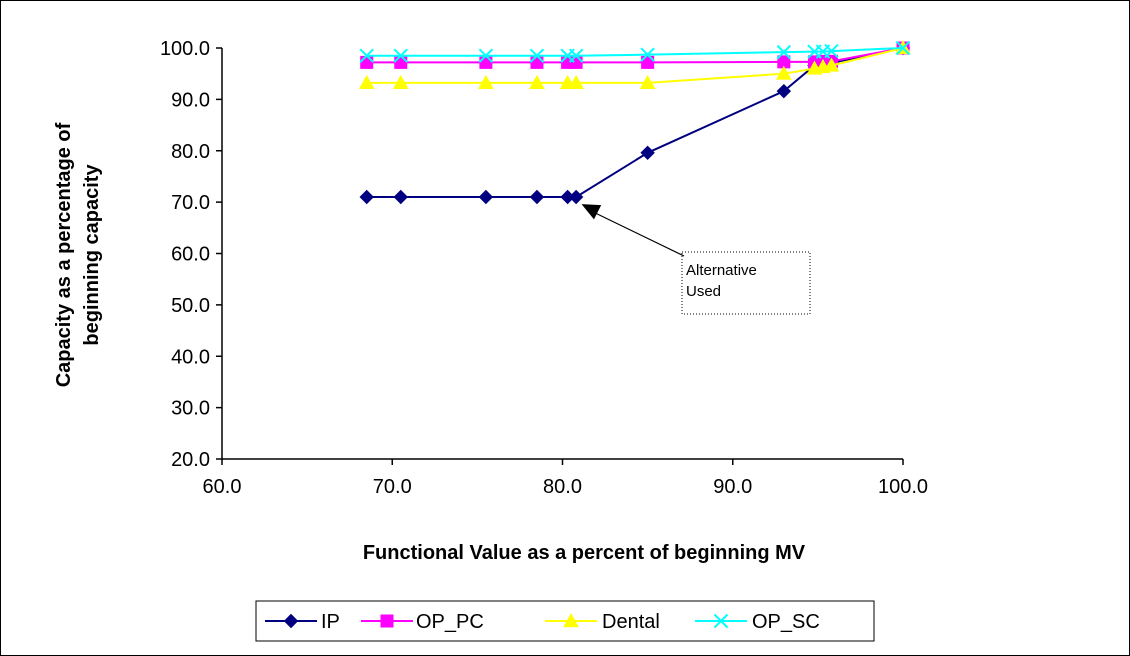 The image size is (1130, 656). Describe the element at coordinates (92, 255) in the screenshot. I see `y-axis-title-line-2: beginning capacity` at that location.